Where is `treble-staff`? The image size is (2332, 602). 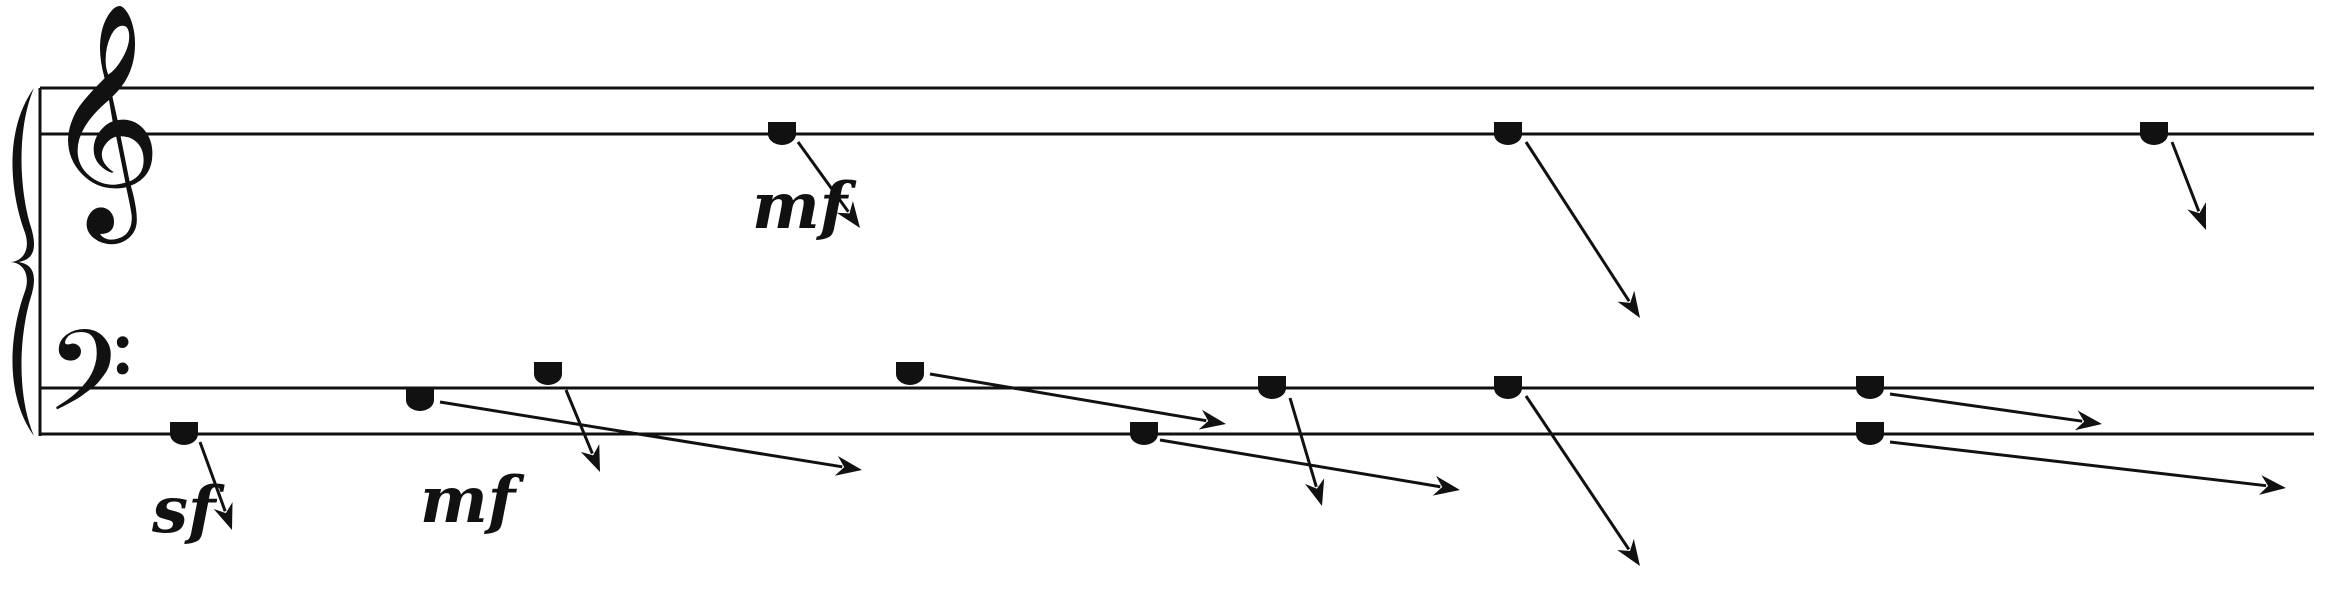 treble-staff is located at coordinates (1177, 111).